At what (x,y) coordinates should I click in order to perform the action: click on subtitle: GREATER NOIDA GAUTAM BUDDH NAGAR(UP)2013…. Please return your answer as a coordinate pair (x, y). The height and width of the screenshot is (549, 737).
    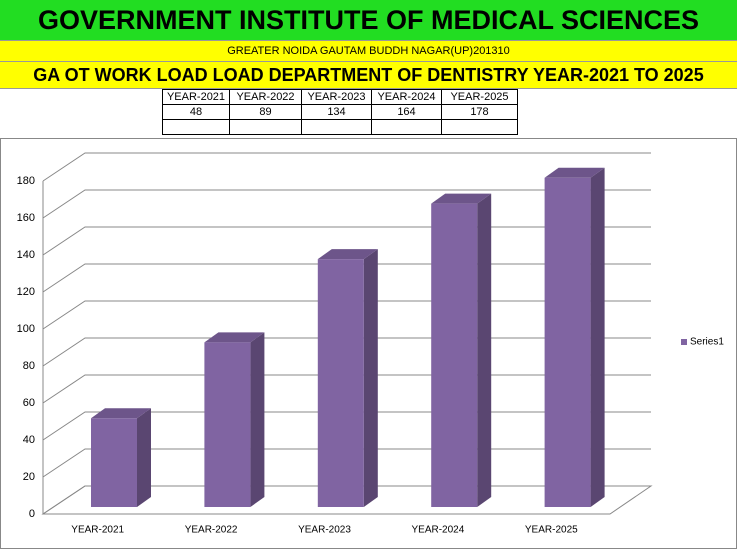
    Looking at the image, I should click on (368, 51).